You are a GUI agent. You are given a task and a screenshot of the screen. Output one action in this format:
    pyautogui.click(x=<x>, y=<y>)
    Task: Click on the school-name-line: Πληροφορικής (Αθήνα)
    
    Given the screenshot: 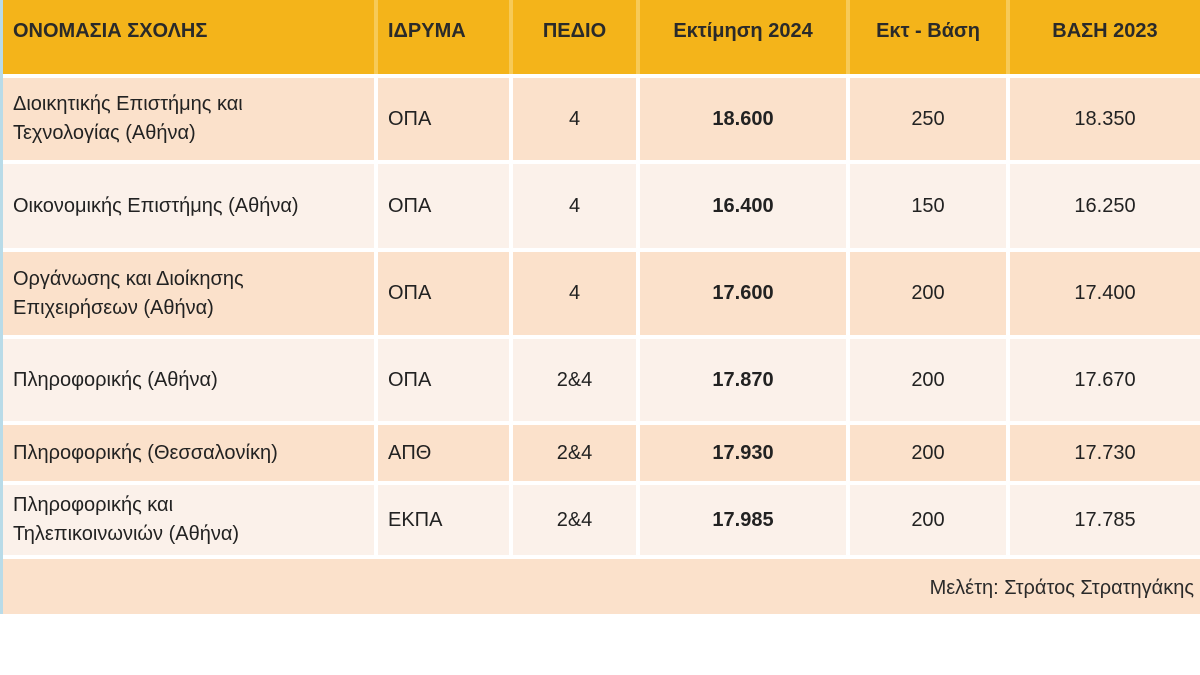 What is the action you would take?
    pyautogui.click(x=115, y=379)
    